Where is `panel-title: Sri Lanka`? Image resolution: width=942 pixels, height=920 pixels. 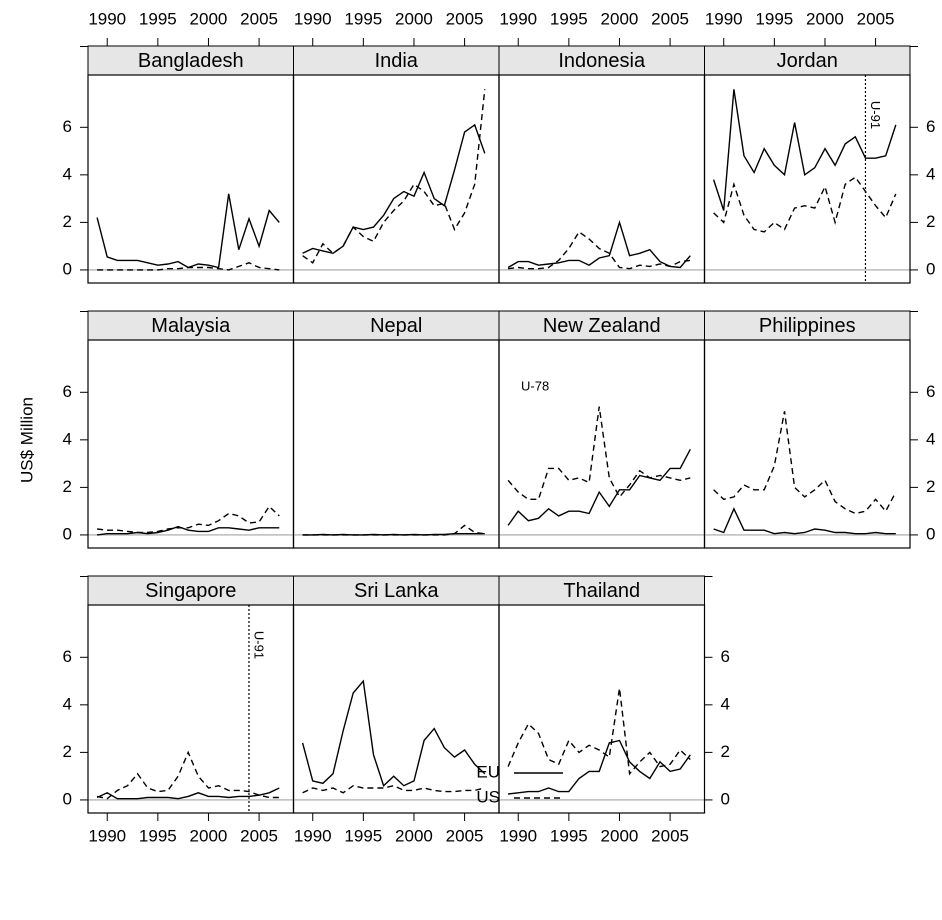 panel-title: Sri Lanka is located at coordinates (396, 591).